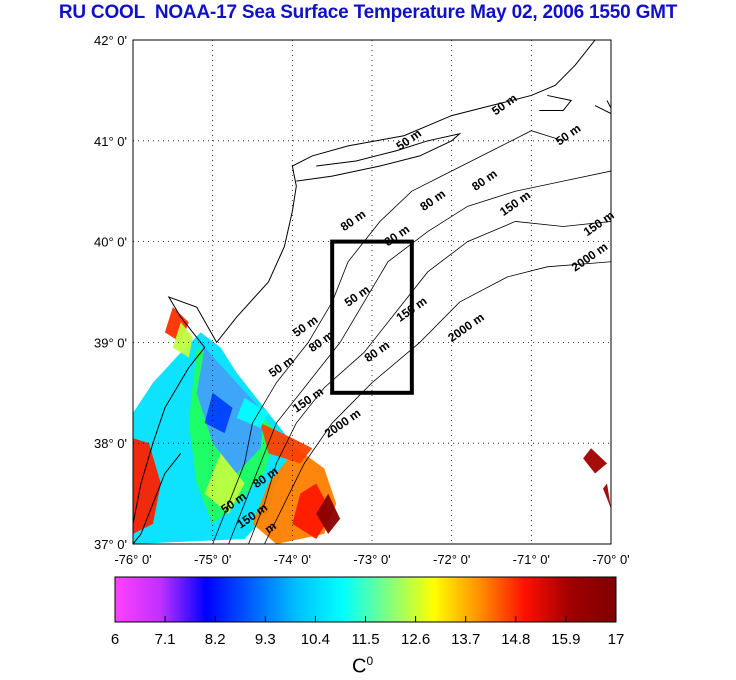 Image resolution: width=736 pixels, height=680 pixels. I want to click on lat-tick-label: 41° 0', so click(110, 141).